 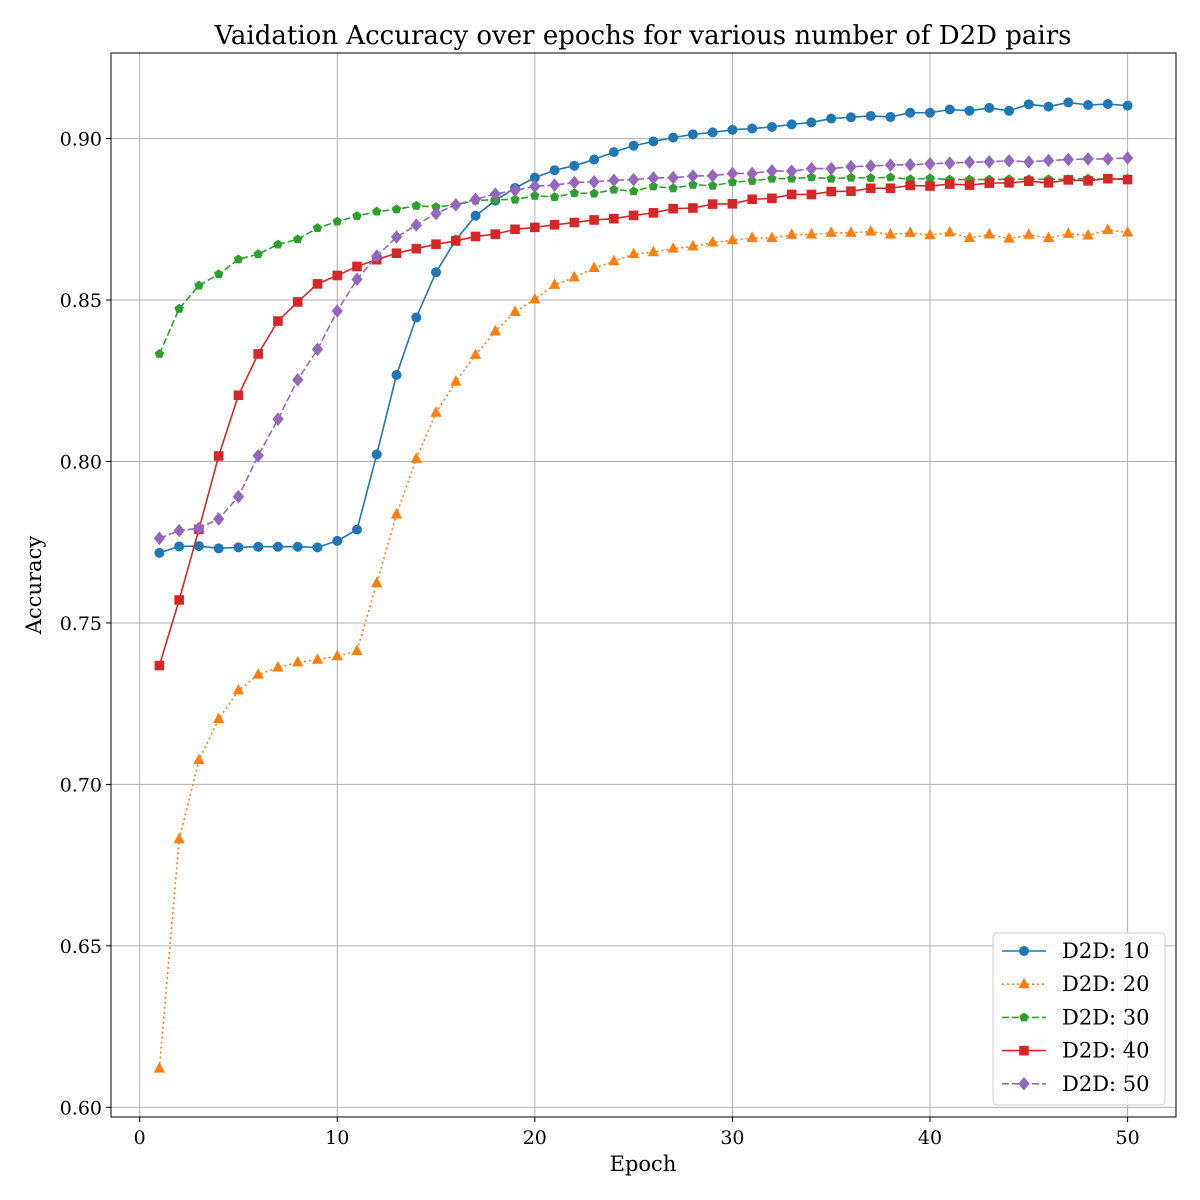 What do you see at coordinates (732, 1138) in the screenshot?
I see `x-tick-label: 30` at bounding box center [732, 1138].